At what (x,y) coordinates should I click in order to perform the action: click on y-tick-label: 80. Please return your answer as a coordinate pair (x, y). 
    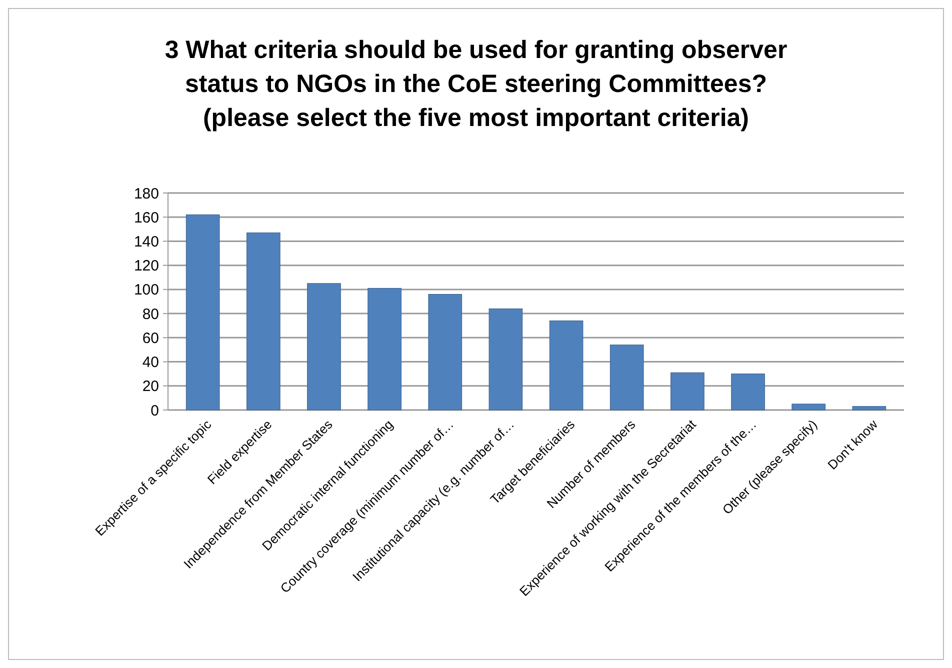
    Looking at the image, I should click on (150, 314).